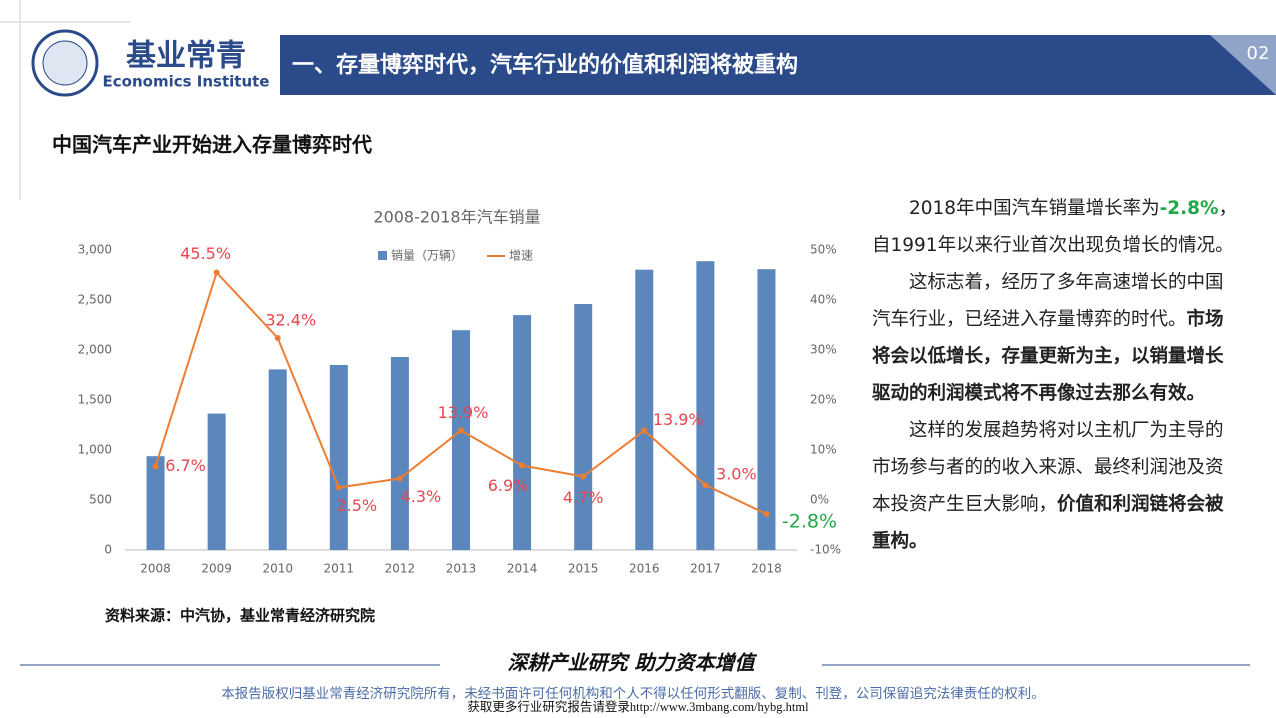  Describe the element at coordinates (809, 522) in the screenshot. I see `data-label: -2.8%` at that location.